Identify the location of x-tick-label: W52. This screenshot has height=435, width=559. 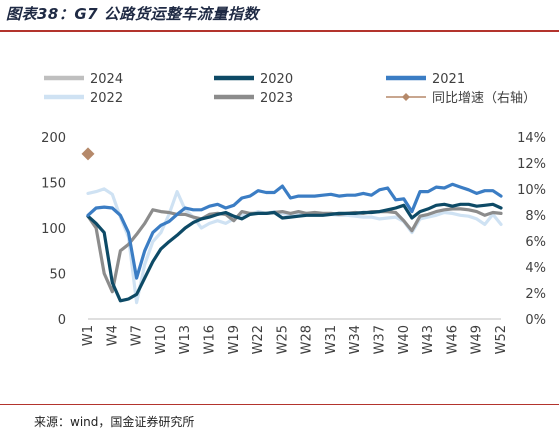
(501, 339).